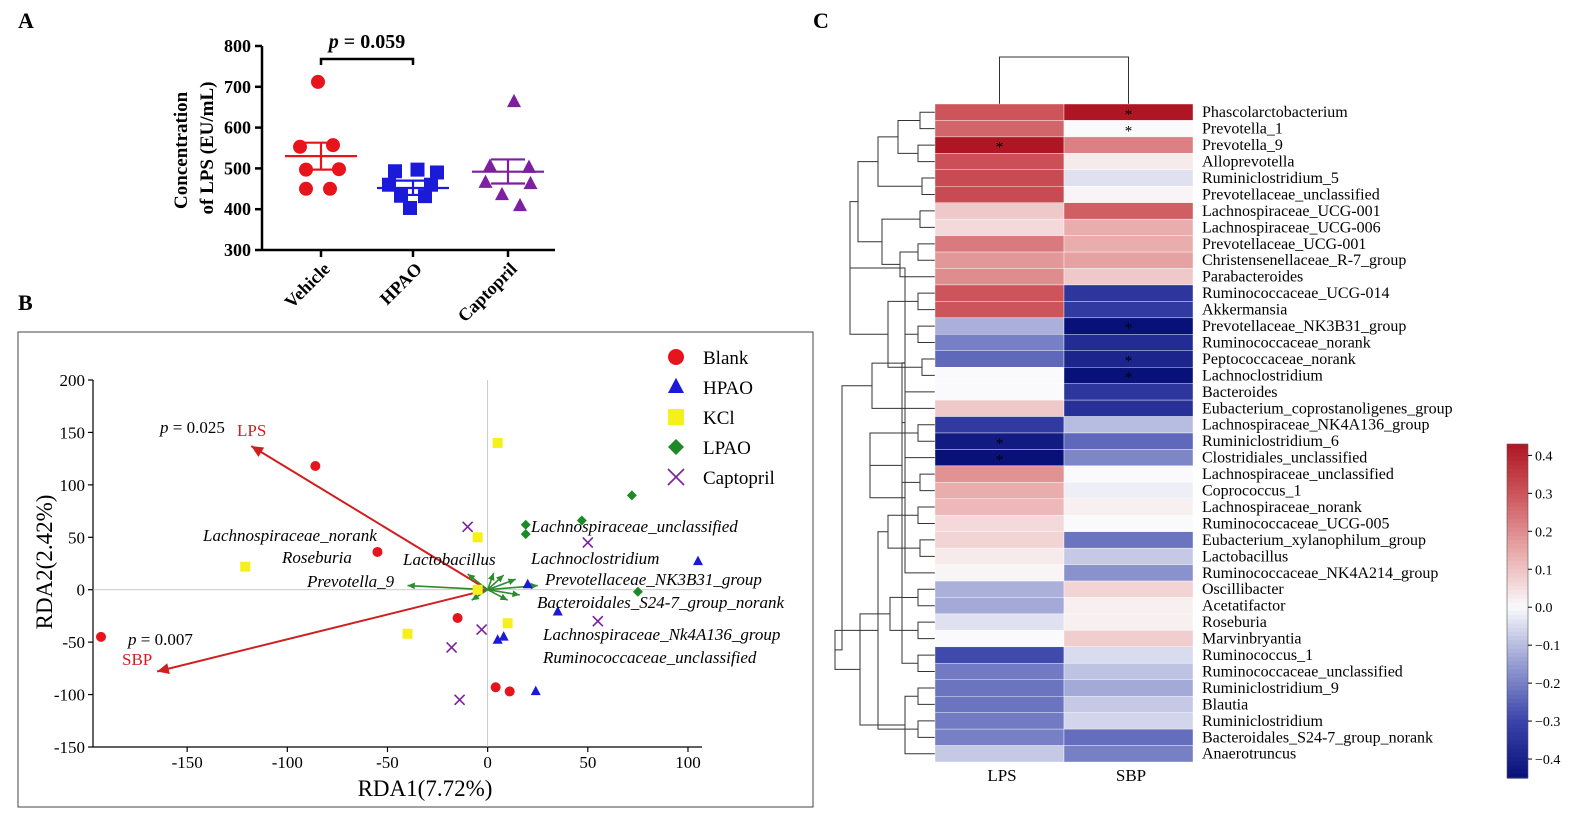 The width and height of the screenshot is (1573, 815). I want to click on panel-a-ylabel-line1: Concentration, so click(181, 150).